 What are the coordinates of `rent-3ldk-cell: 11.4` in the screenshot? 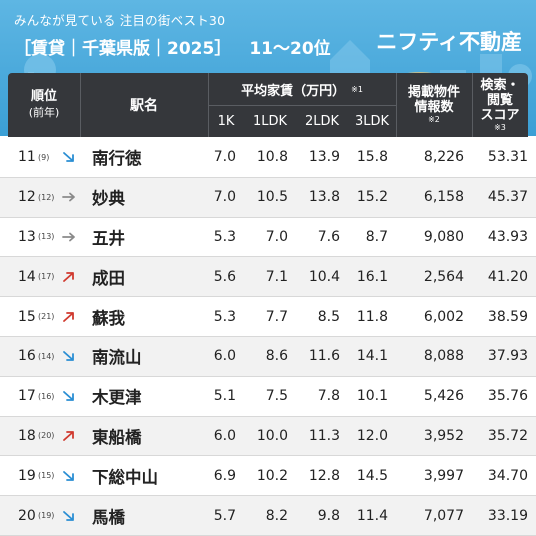 It's located at (372, 515).